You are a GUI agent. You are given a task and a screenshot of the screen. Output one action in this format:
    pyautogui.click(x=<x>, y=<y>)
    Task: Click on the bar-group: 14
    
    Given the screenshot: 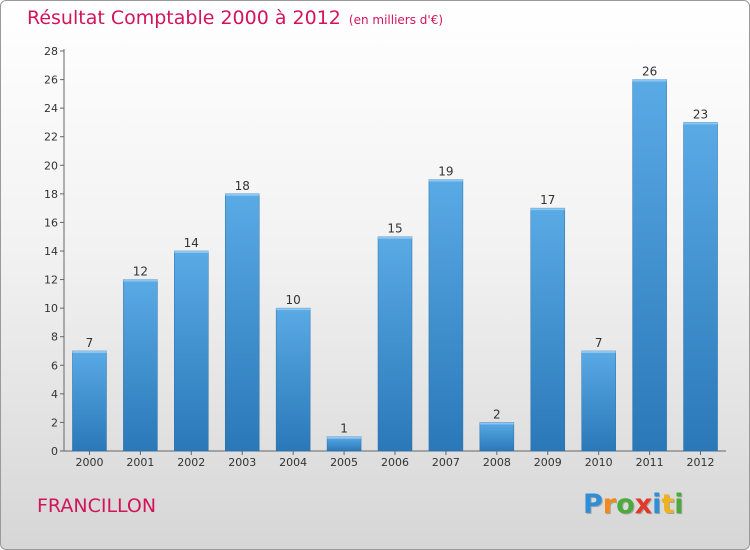 What is the action you would take?
    pyautogui.click(x=191, y=344)
    